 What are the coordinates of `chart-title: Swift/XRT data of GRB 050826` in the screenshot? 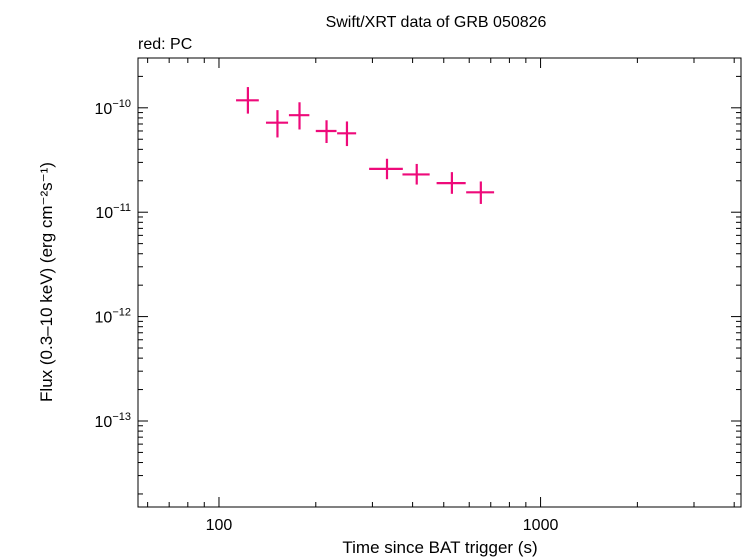 It's located at (436, 22).